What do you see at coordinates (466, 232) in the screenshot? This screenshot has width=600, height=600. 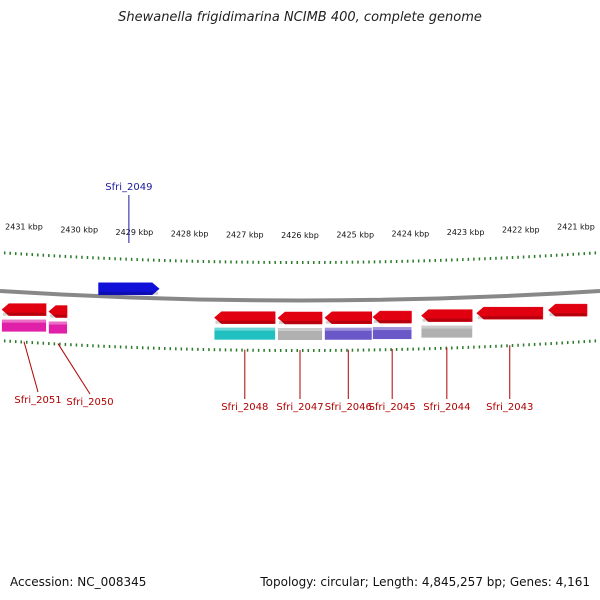 I see `scale-tick-label: 2423 kbp` at bounding box center [466, 232].